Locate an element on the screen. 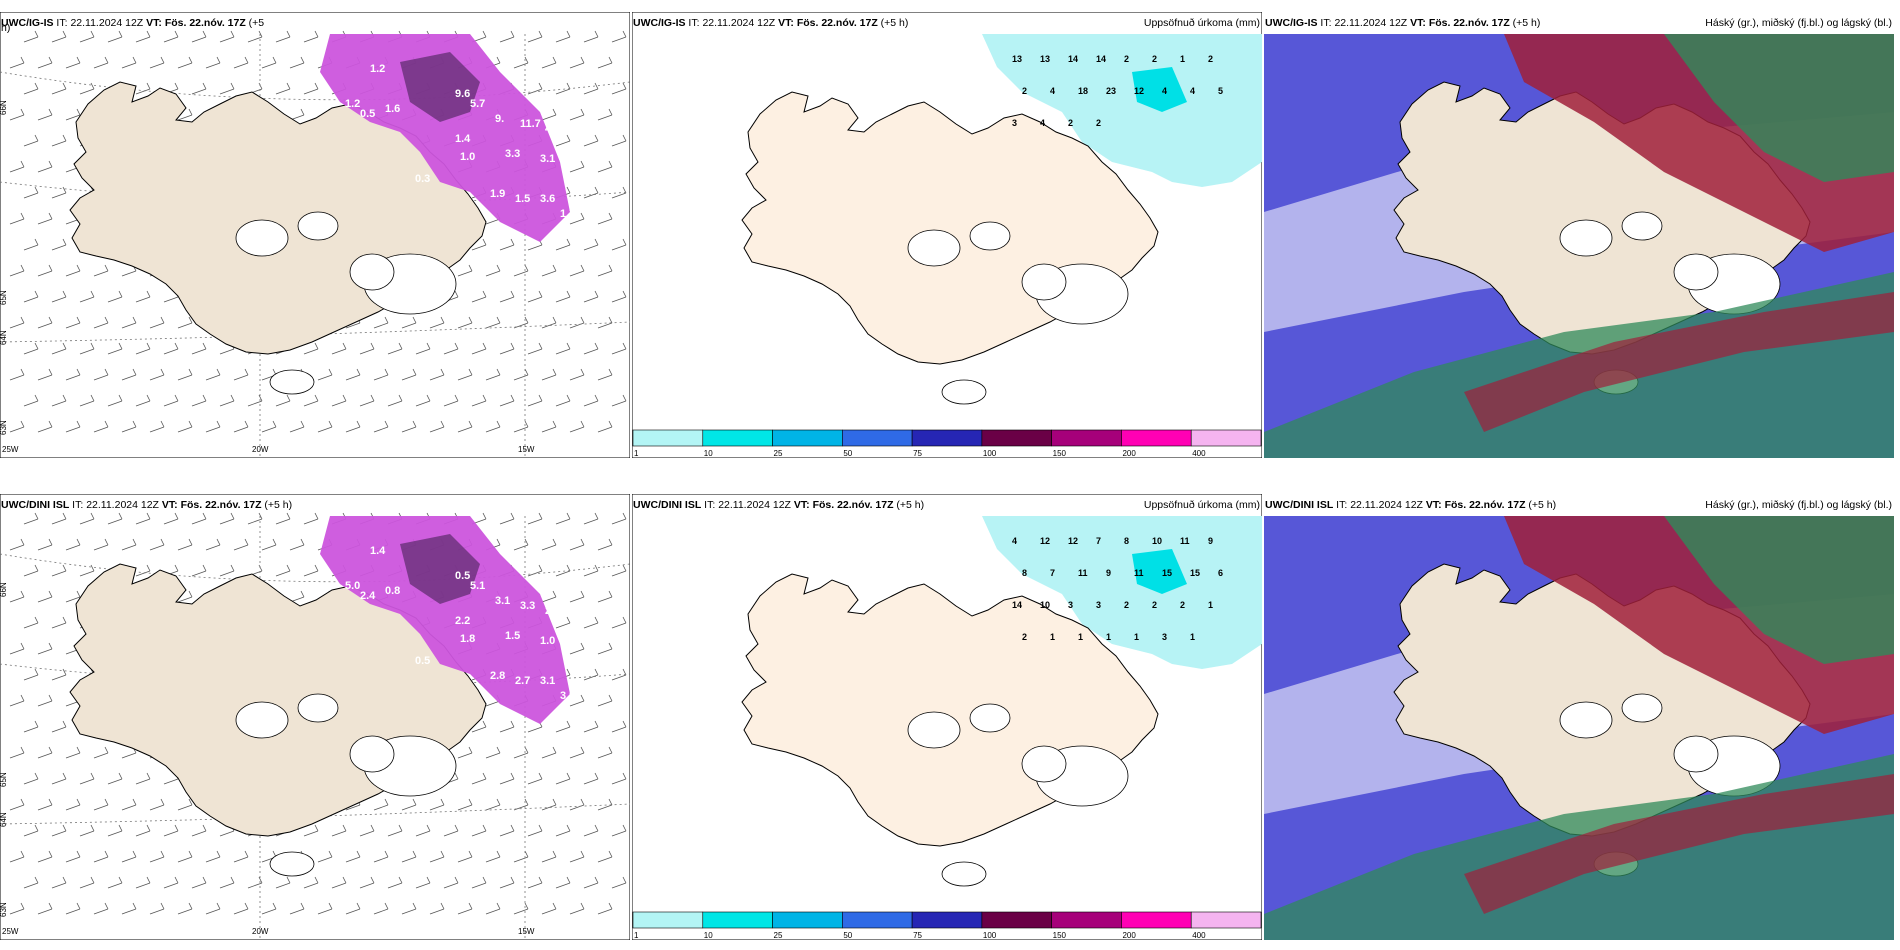  map-title: Uppsöfnuð úrkoma (mm) is located at coordinates (1201, 505).